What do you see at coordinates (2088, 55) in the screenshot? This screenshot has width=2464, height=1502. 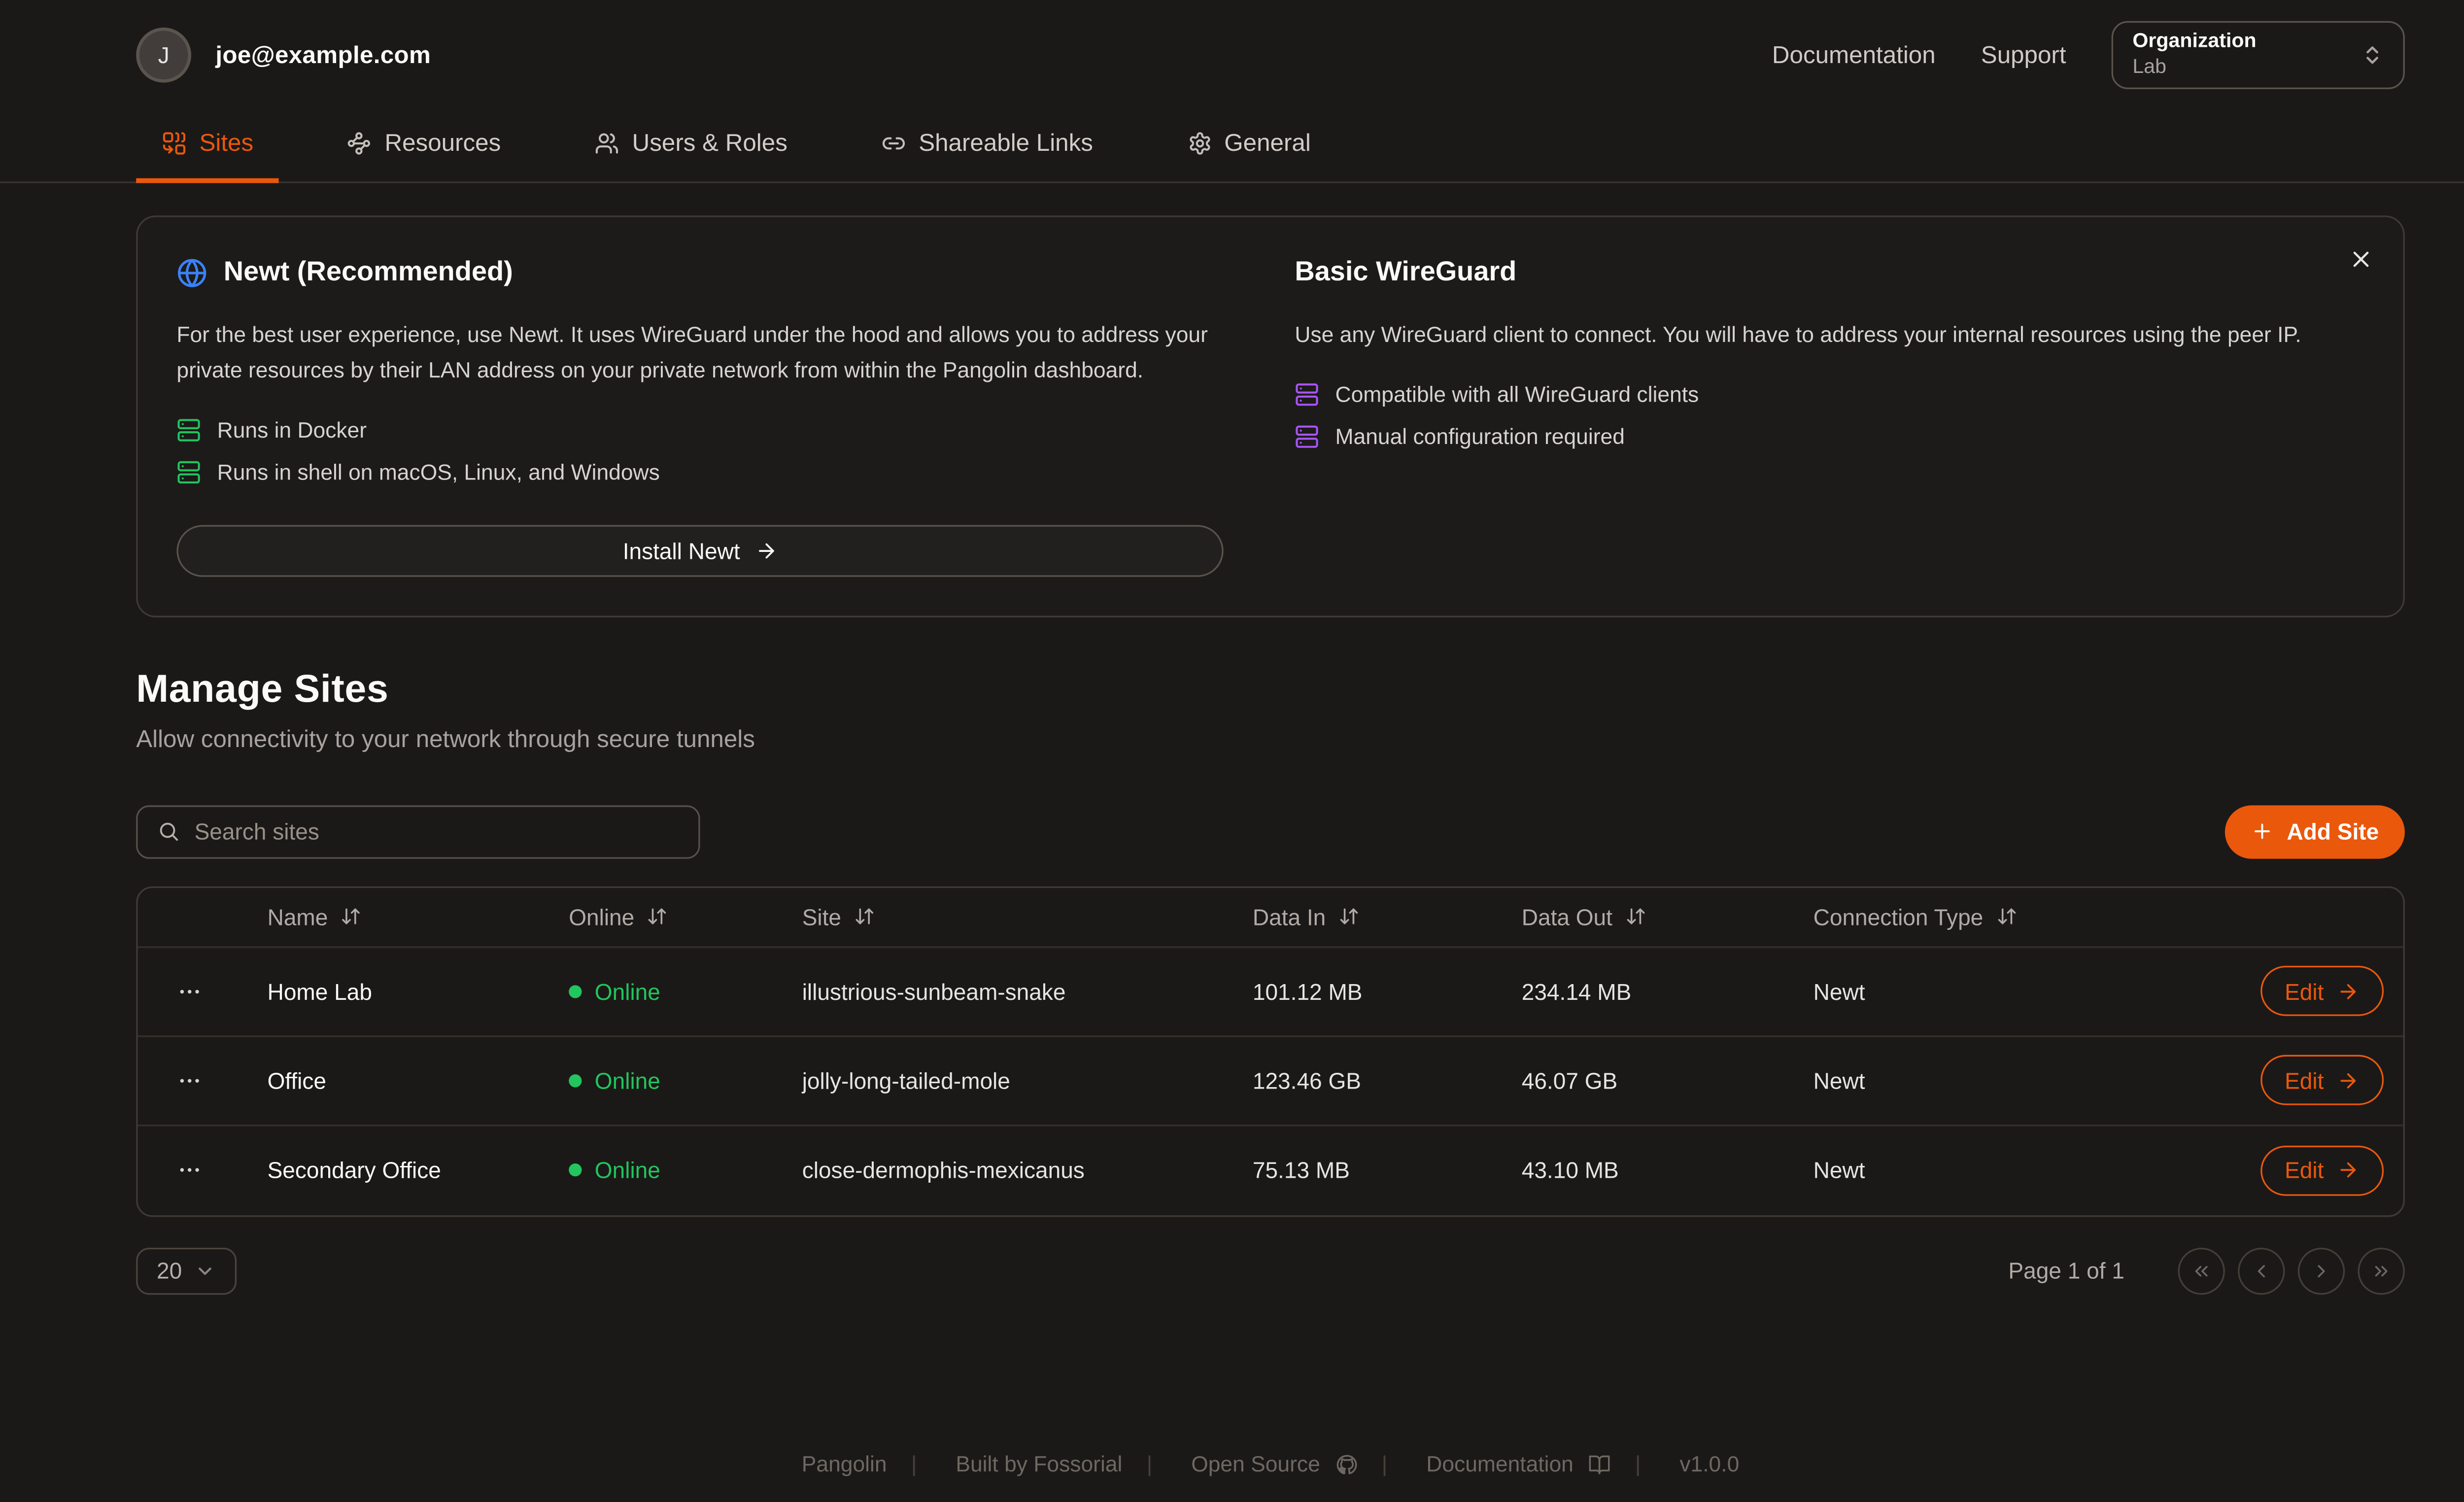 I see `header-nav: Documentation Support Organization Lab` at bounding box center [2088, 55].